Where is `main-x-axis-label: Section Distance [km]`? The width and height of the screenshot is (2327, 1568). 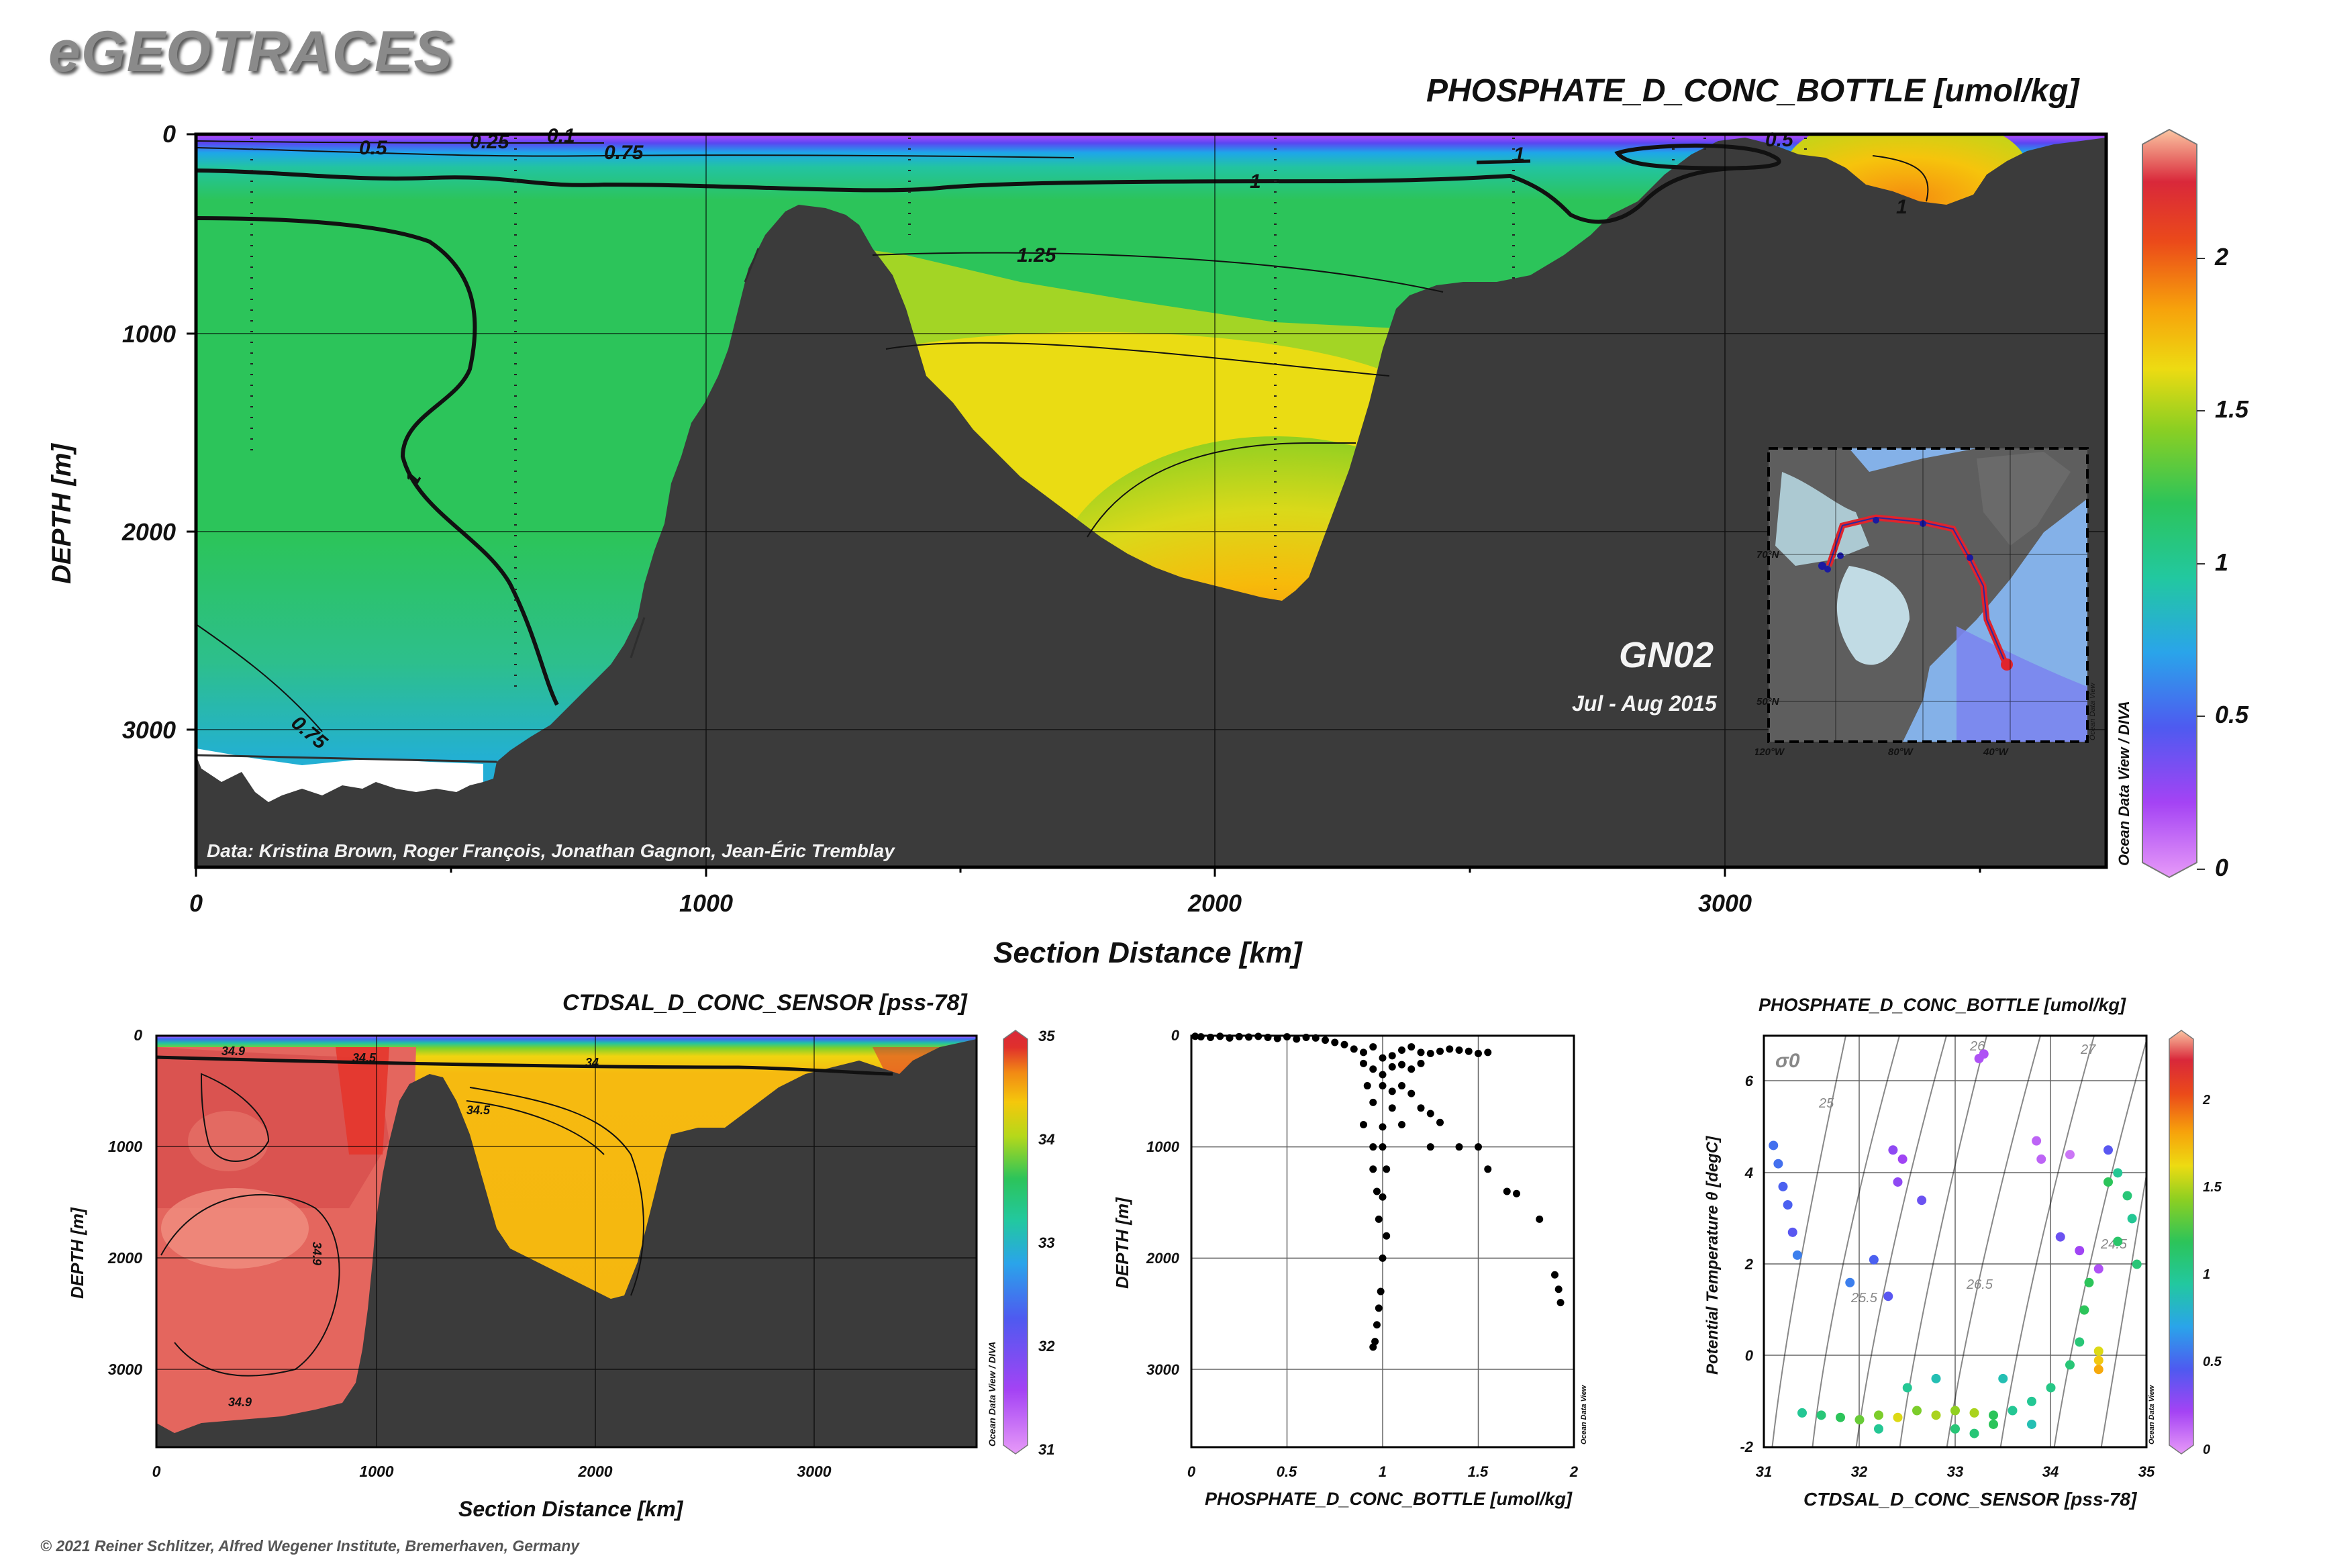
main-x-axis-label: Section Distance [km] is located at coordinates (1147, 953).